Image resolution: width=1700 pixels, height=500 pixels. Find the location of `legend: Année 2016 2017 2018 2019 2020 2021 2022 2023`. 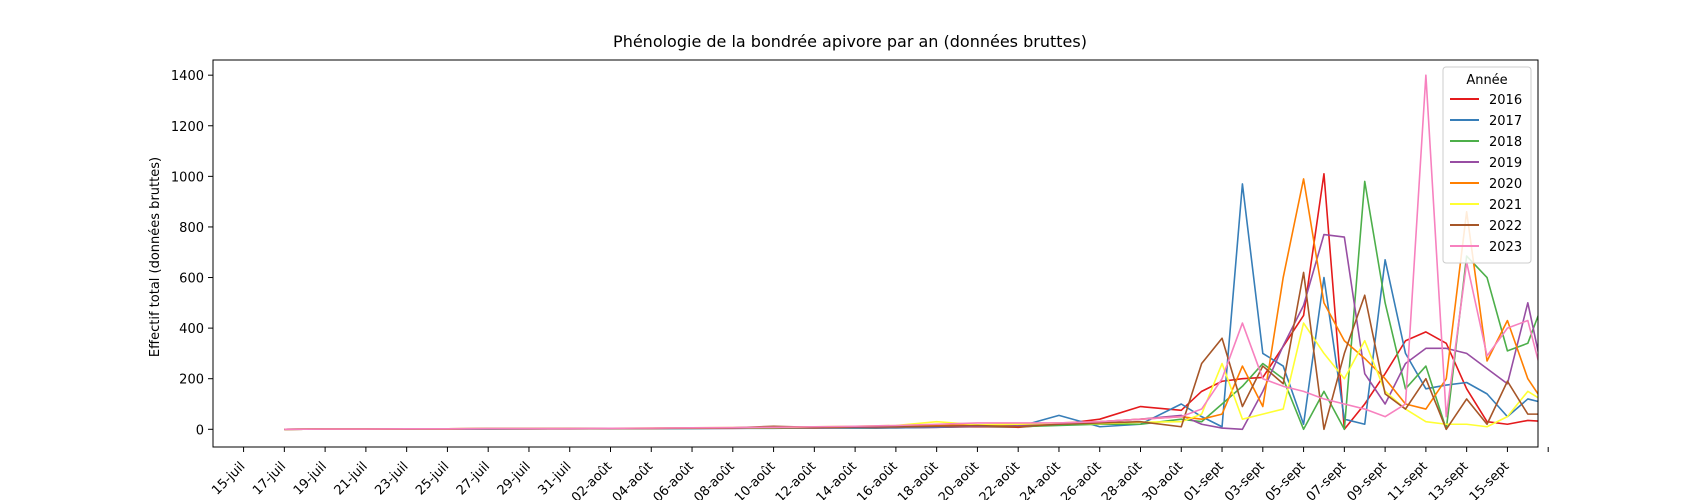

legend: Année 2016 2017 2018 2019 2020 2021 2022 2023 is located at coordinates (1487, 165).